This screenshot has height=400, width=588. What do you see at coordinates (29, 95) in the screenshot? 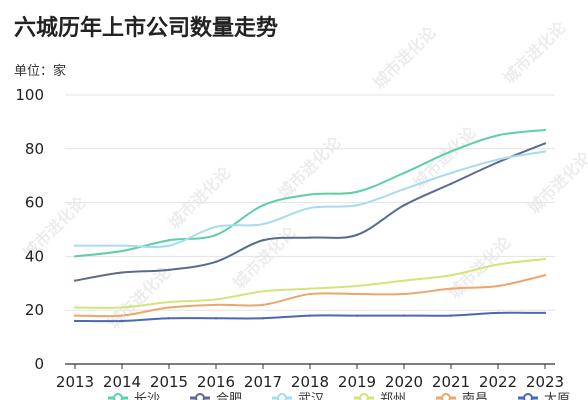
I see `y-tick-label: 100` at bounding box center [29, 95].